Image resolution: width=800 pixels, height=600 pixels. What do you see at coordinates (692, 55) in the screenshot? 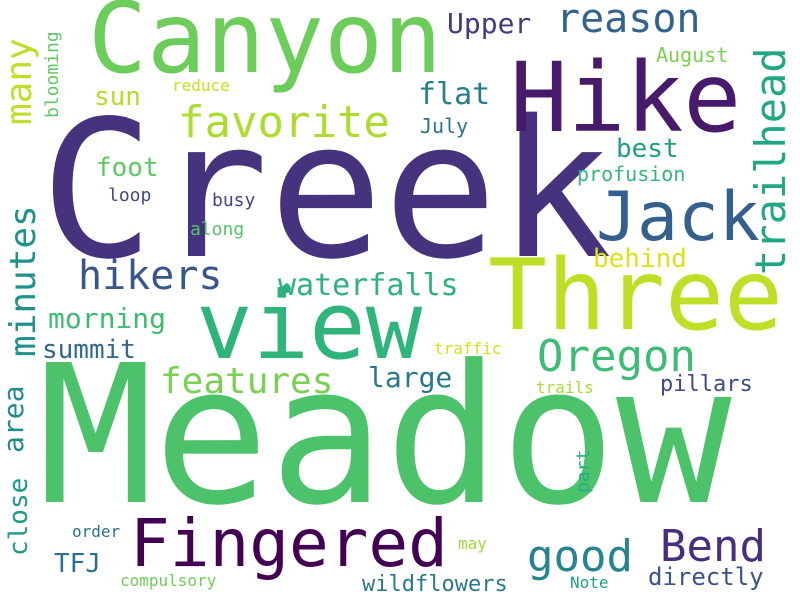
I see `word-august: August` at bounding box center [692, 55].